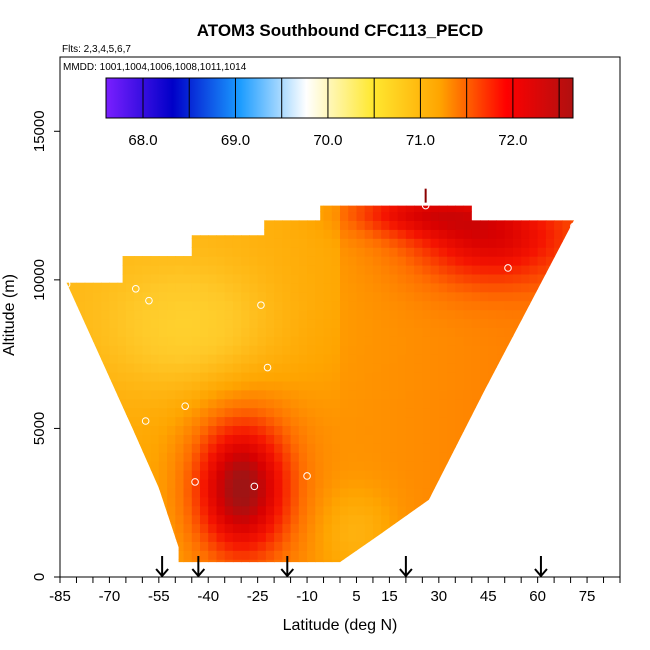 This screenshot has width=650, height=650. Describe the element at coordinates (198, 573) in the screenshot. I see `profile-arrow-head` at that location.